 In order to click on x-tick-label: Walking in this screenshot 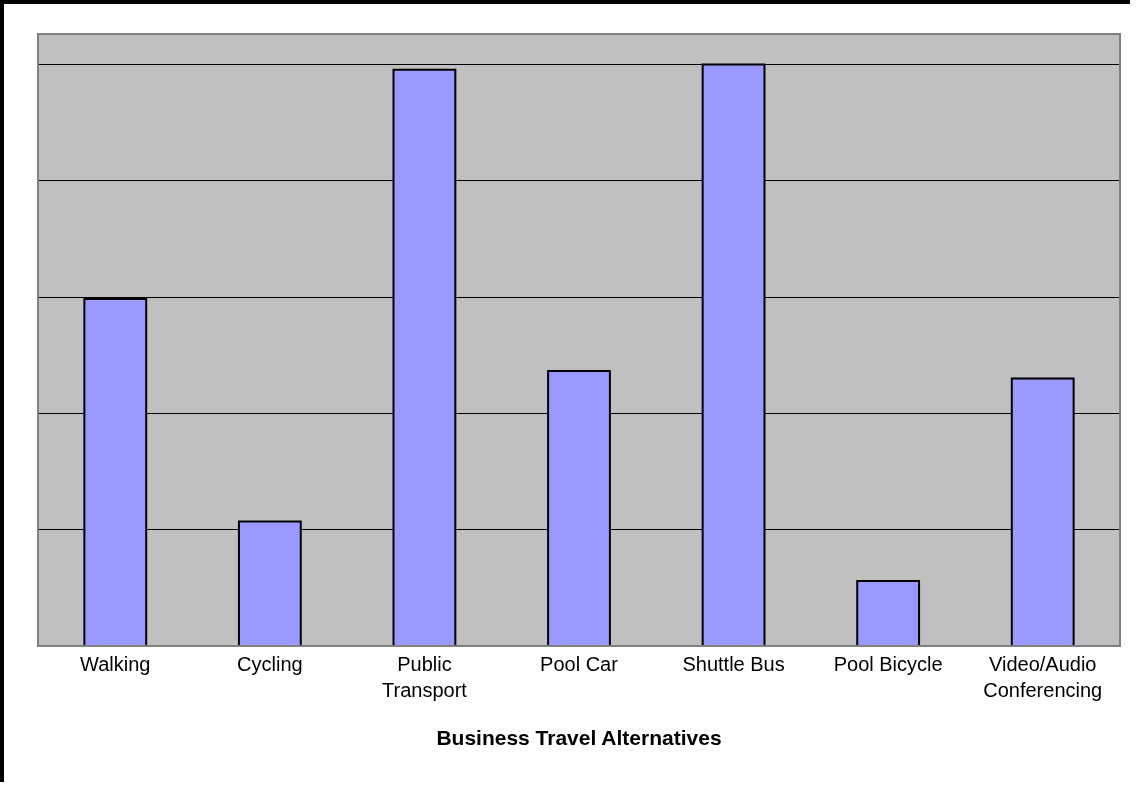, I will do `click(115, 664)`.